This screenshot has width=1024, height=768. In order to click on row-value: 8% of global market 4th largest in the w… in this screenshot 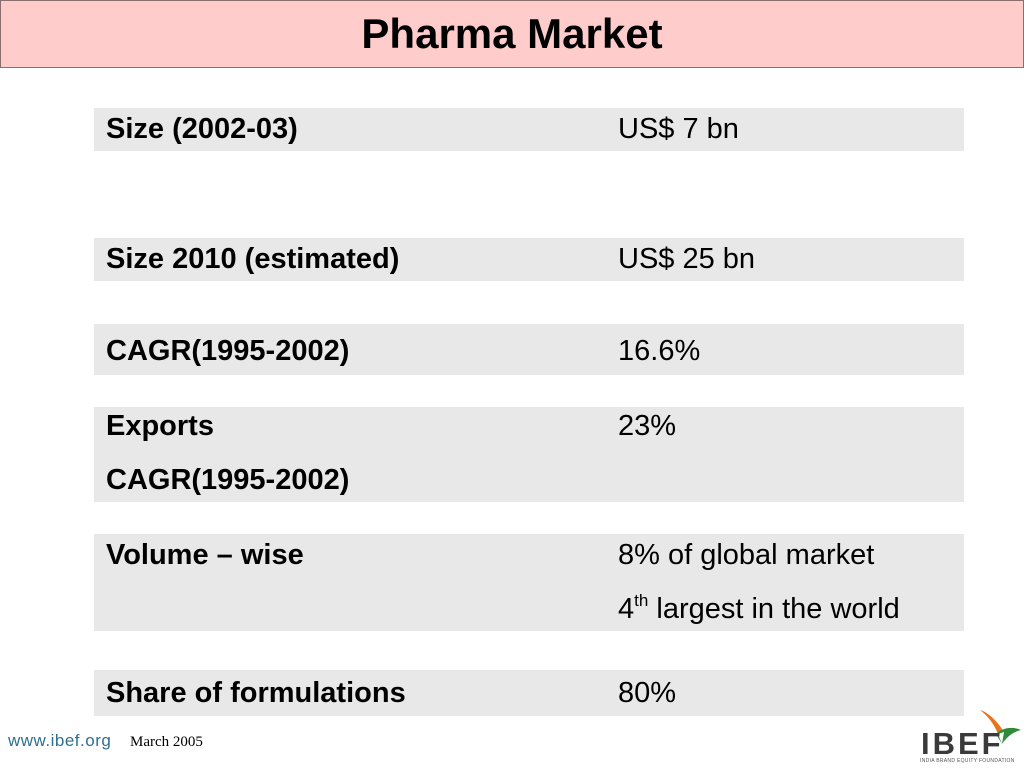, I will do `click(759, 582)`.